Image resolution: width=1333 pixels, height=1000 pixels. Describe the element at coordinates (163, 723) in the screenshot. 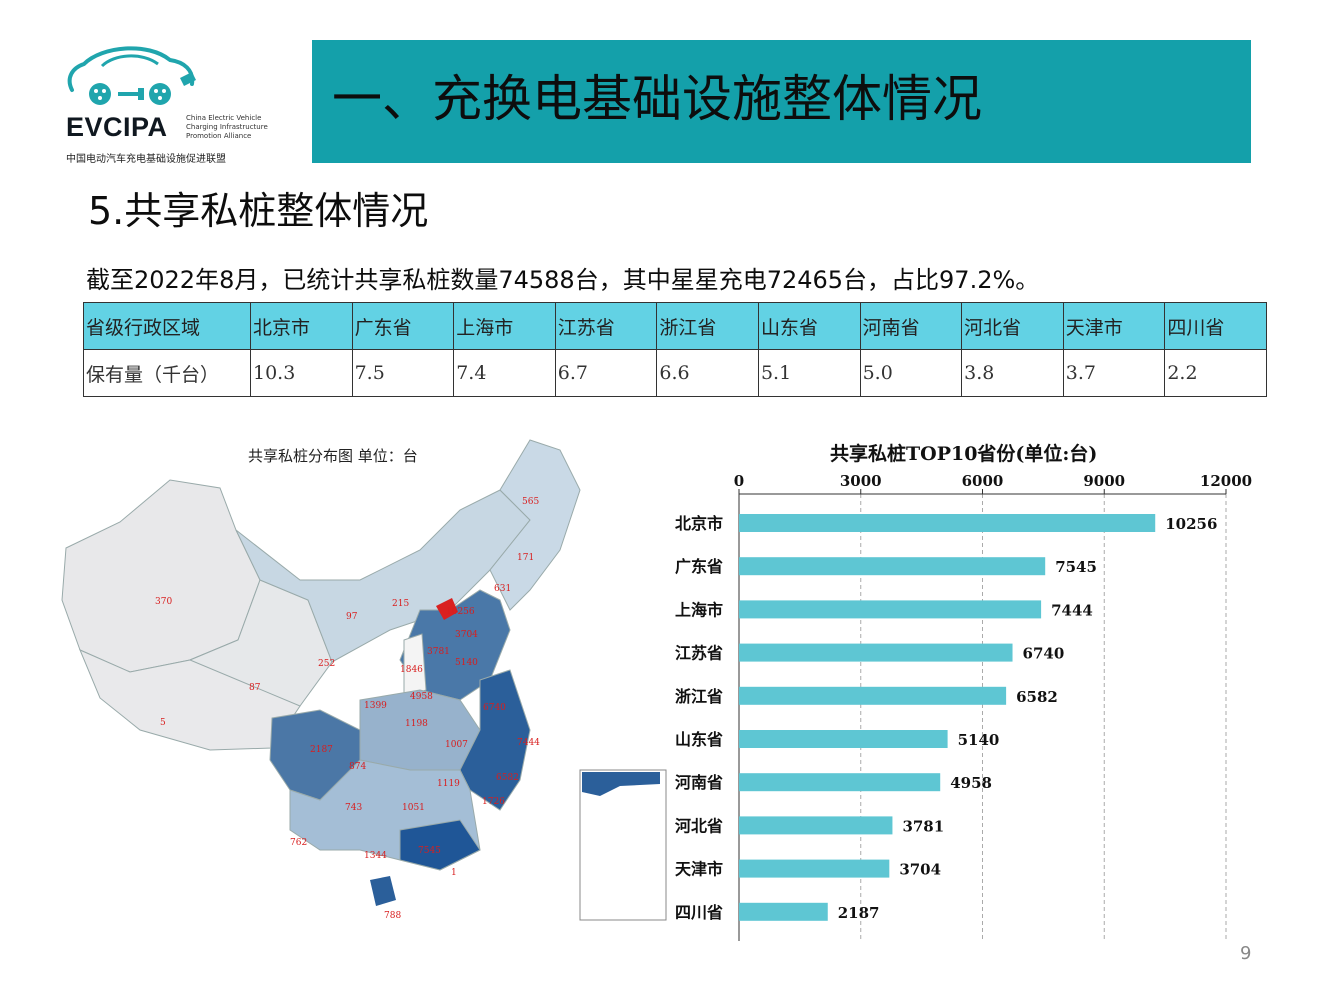

I see `map-value-label: 5` at that location.